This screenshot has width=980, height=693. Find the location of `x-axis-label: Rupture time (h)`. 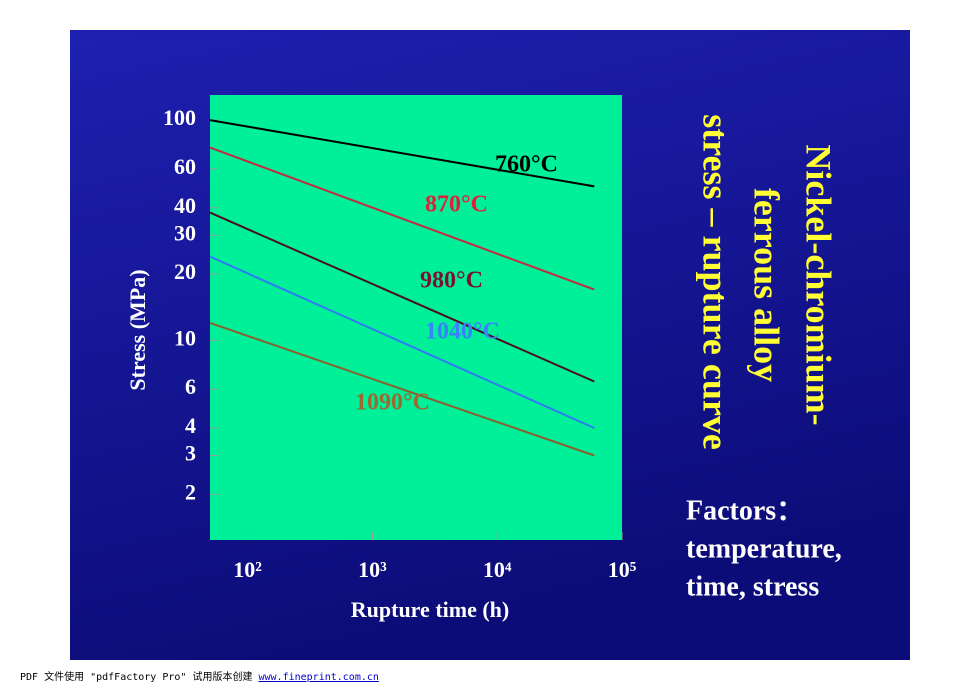

x-axis-label: Rupture time (h) is located at coordinates (430, 609).